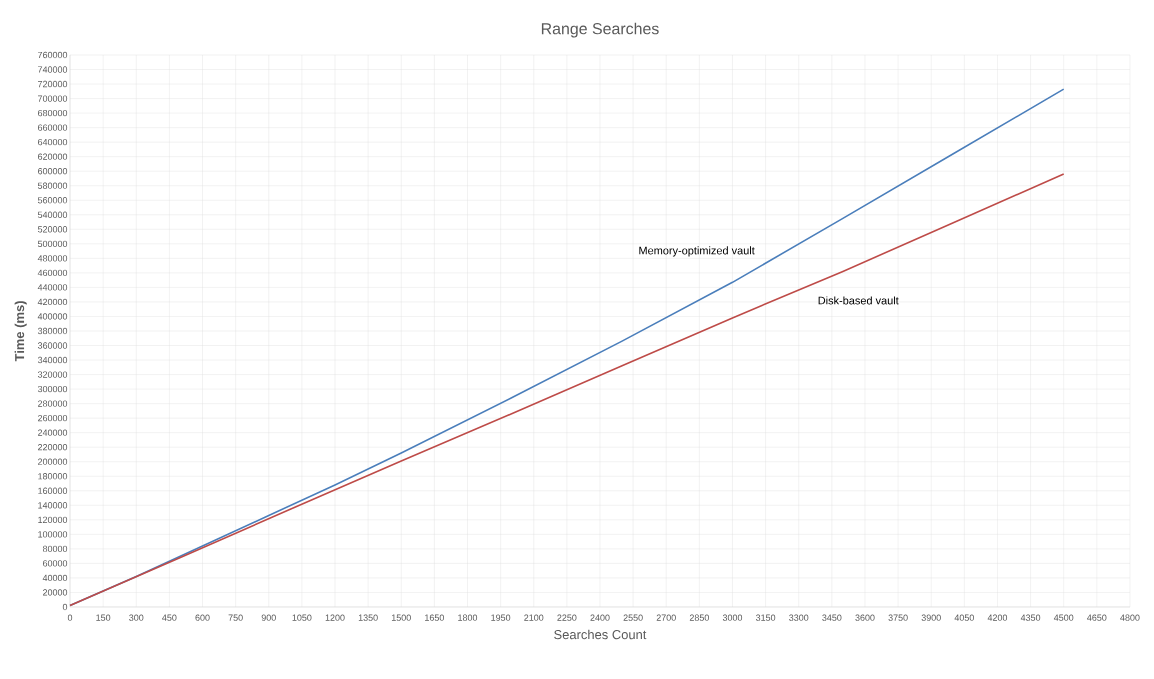  I want to click on y-tick-label: 420000, so click(52, 302).